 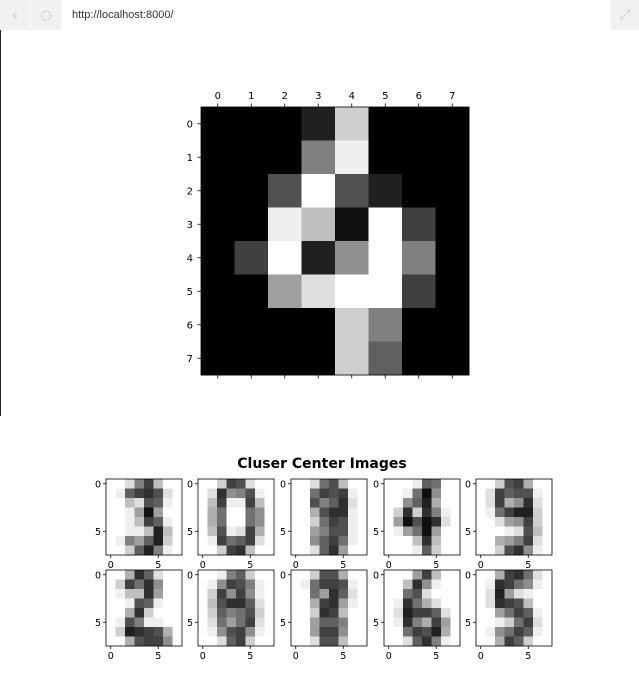 I want to click on cluster-center-image-3: 05, so click(x=417, y=518).